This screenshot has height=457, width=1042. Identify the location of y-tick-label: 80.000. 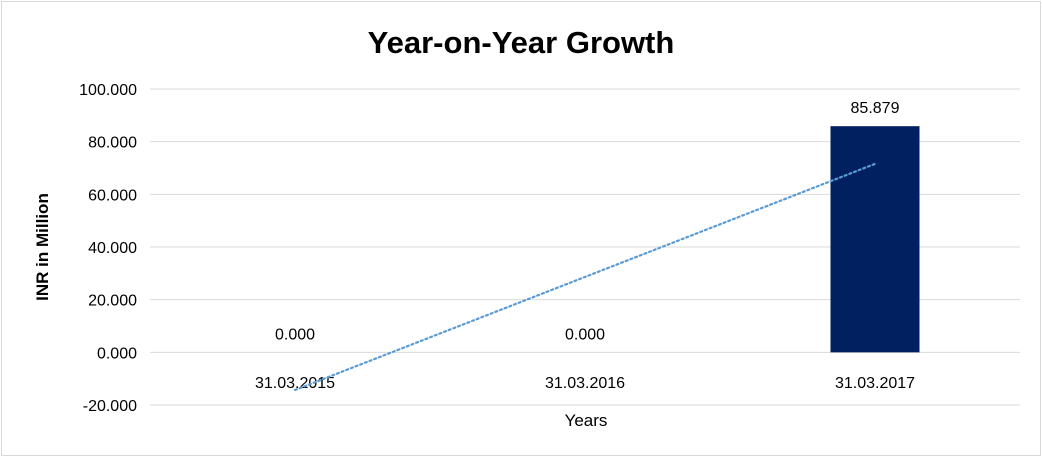
(112, 143).